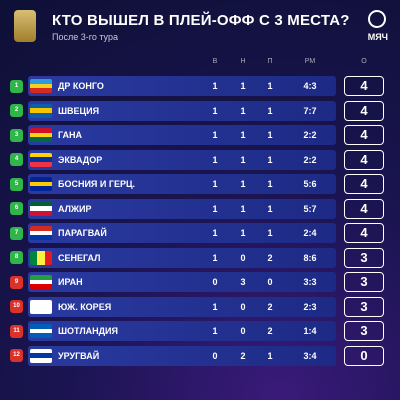 This screenshot has height=400, width=400. What do you see at coordinates (80, 159) in the screenshot?
I see `team-name: ЭКВАДОР` at bounding box center [80, 159].